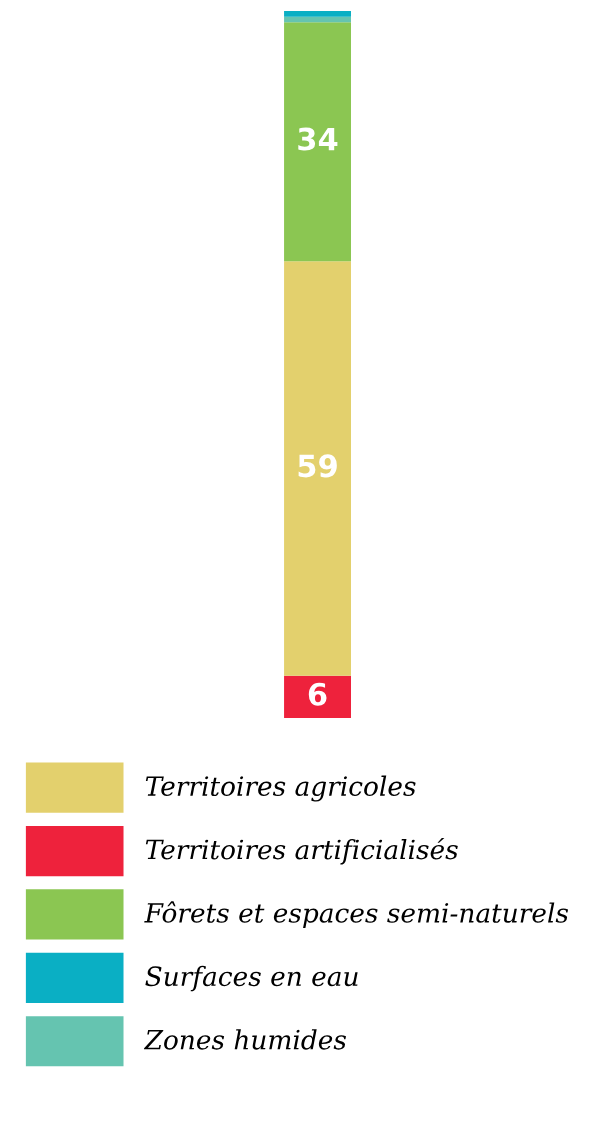 Image resolution: width=613 pixels, height=1147 pixels. Describe the element at coordinates (244, 1039) in the screenshot. I see `legend-label: Zones humides` at that location.